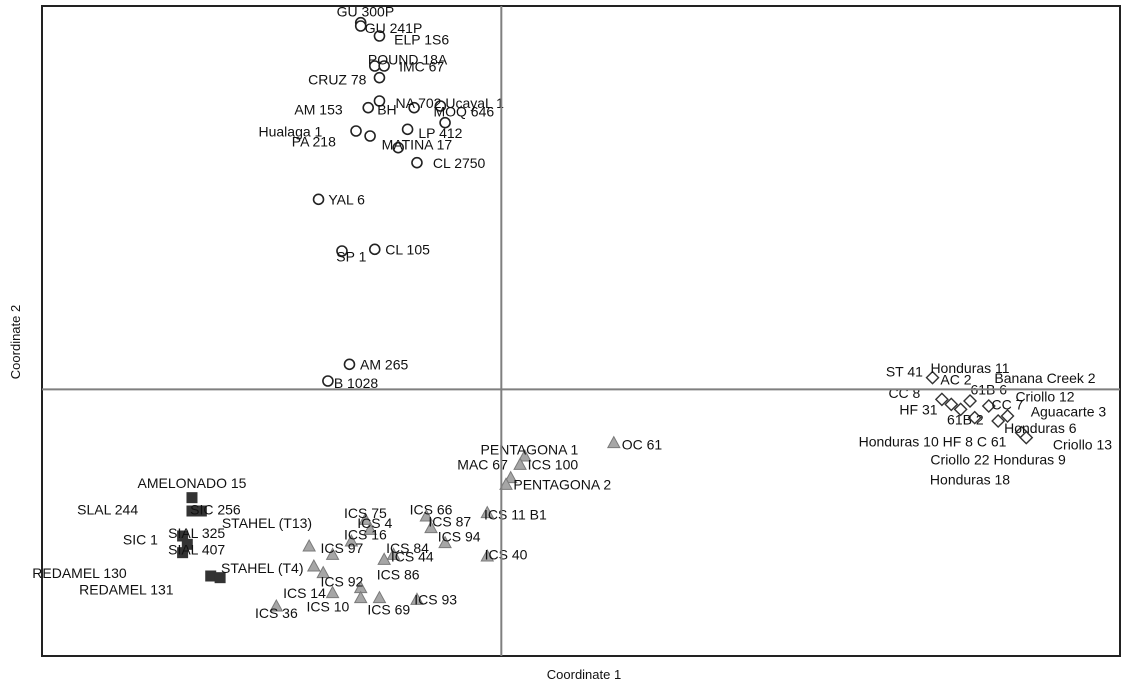 This screenshot has height=683, width=1123. I want to click on point-label: Banana Creek 2, so click(1044, 378).